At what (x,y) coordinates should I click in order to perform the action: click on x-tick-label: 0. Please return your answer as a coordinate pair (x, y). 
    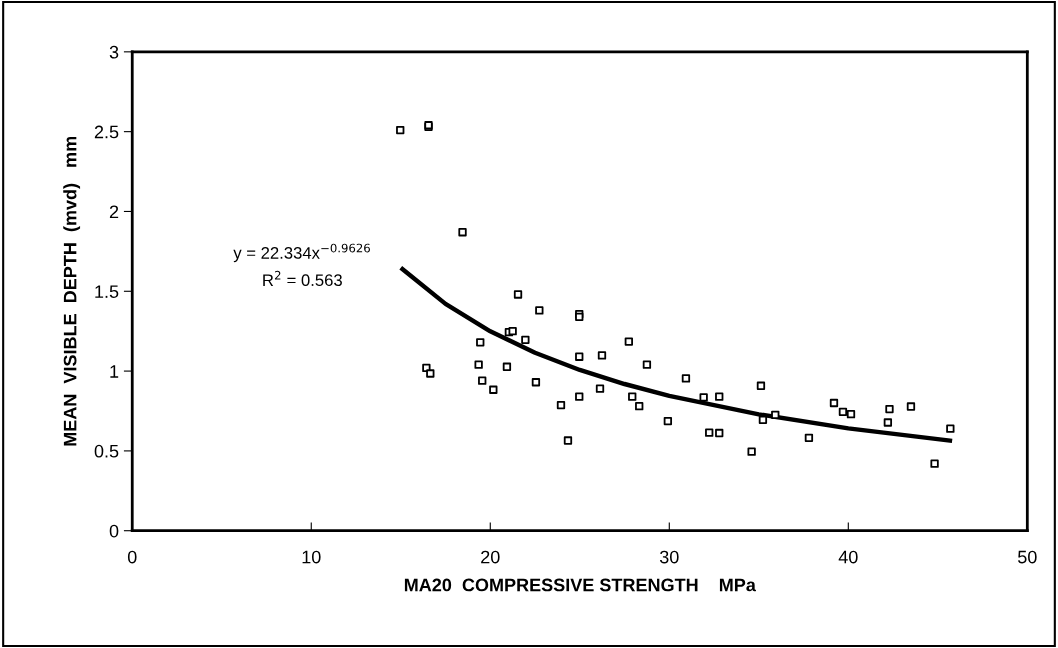
    Looking at the image, I should click on (132, 557).